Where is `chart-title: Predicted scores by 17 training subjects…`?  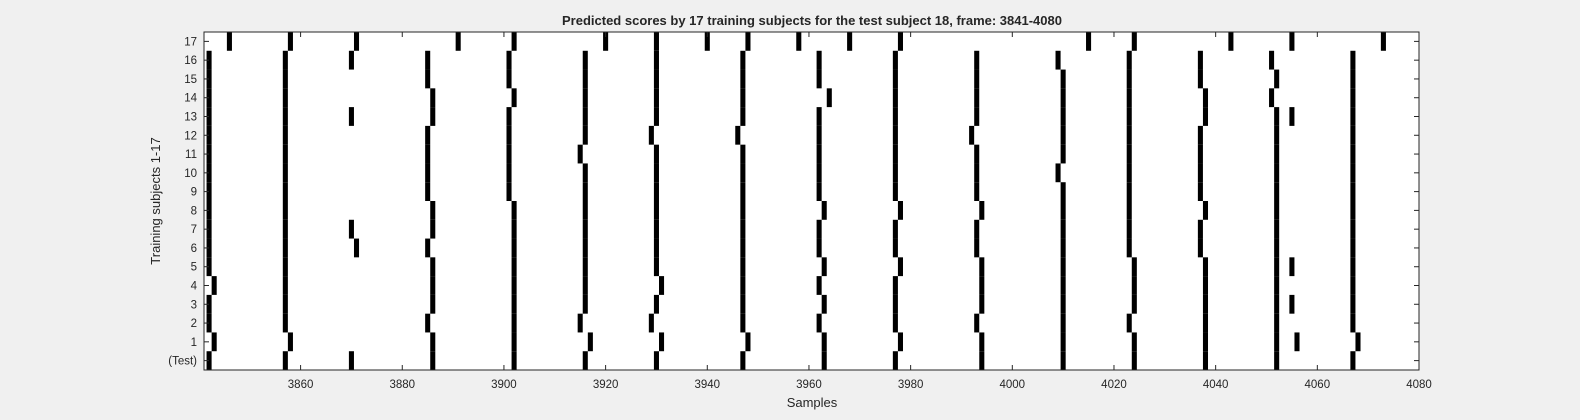
chart-title: Predicted scores by 17 training subjects… is located at coordinates (812, 20).